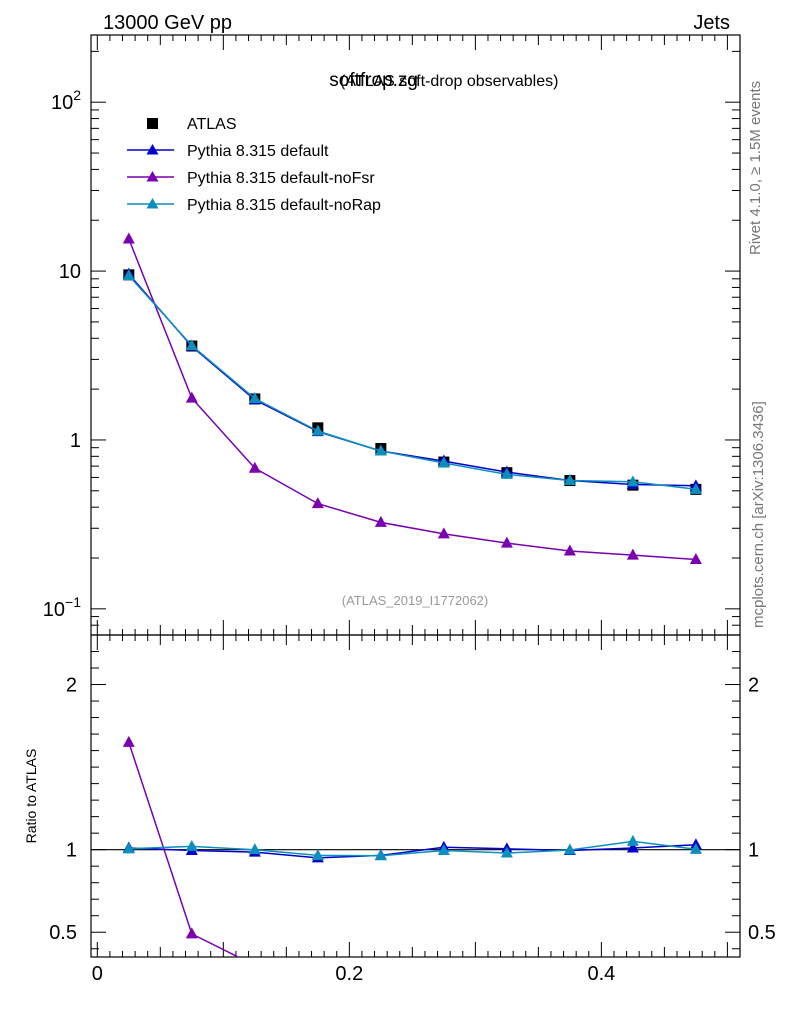  I want to click on legend-entry-pythia-default: Pythia 8.315 default, so click(228, 151).